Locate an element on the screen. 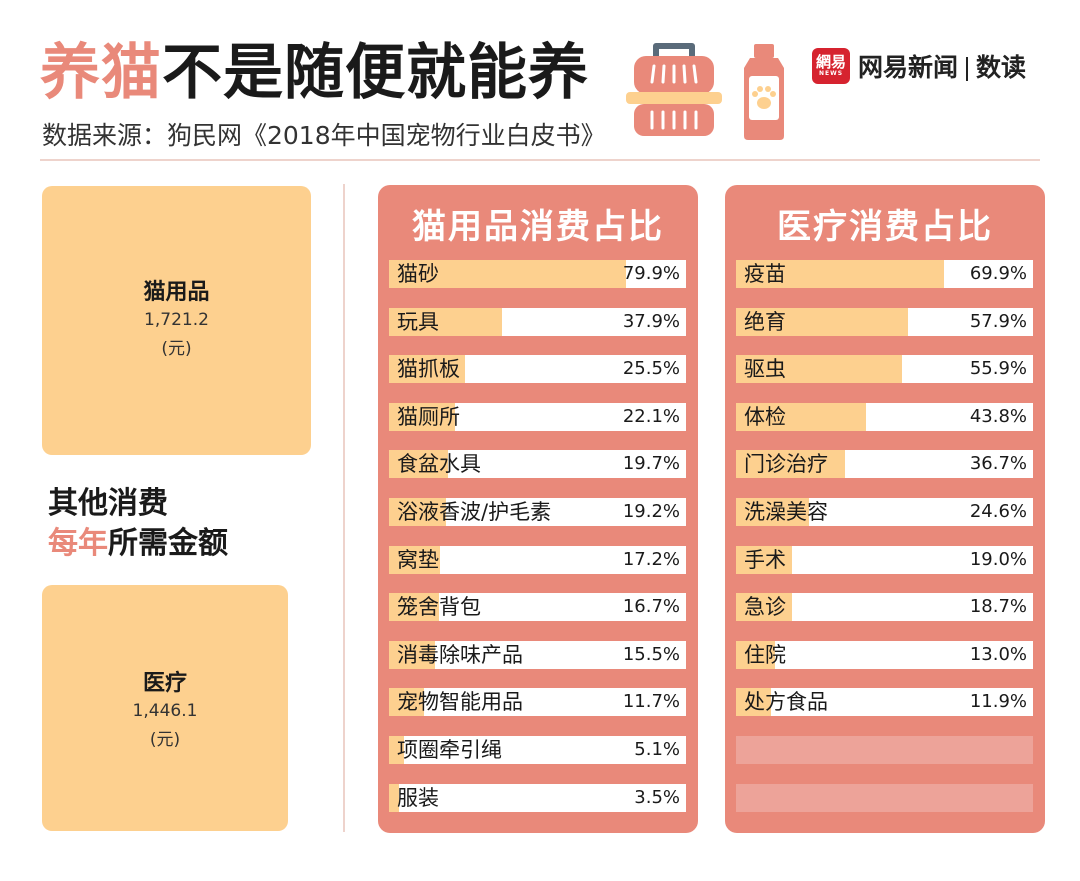 Image resolution: width=1080 pixels, height=881 pixels. middle-rest: 所需金额 is located at coordinates (168, 543).